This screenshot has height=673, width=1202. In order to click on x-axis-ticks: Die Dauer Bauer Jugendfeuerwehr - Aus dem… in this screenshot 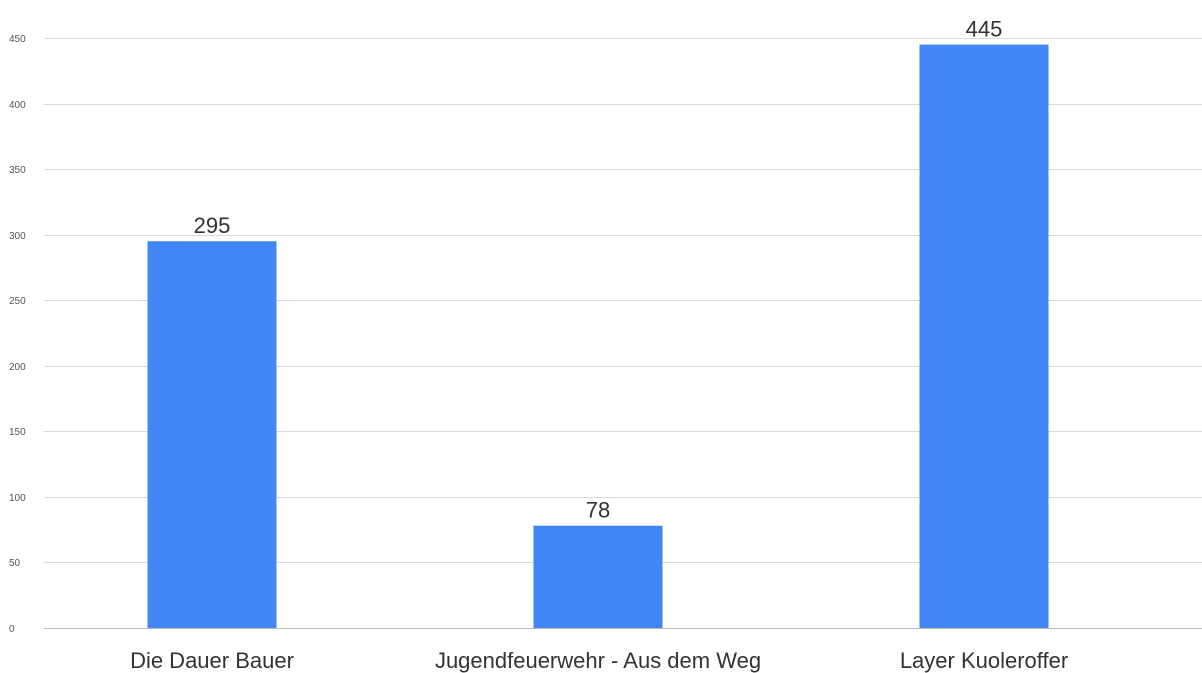, I will do `click(599, 660)`.